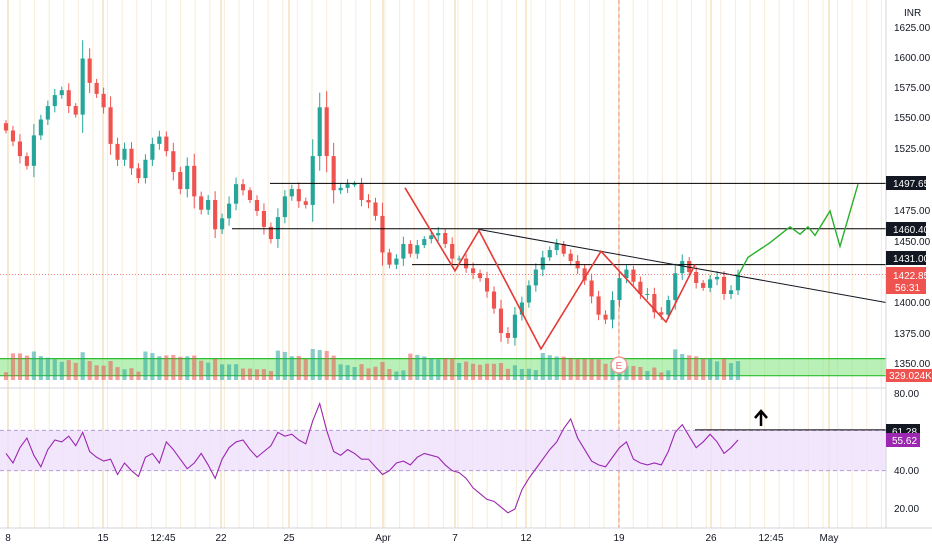 The width and height of the screenshot is (932, 550). What do you see at coordinates (8, 538) in the screenshot?
I see `time-label: 8` at bounding box center [8, 538].